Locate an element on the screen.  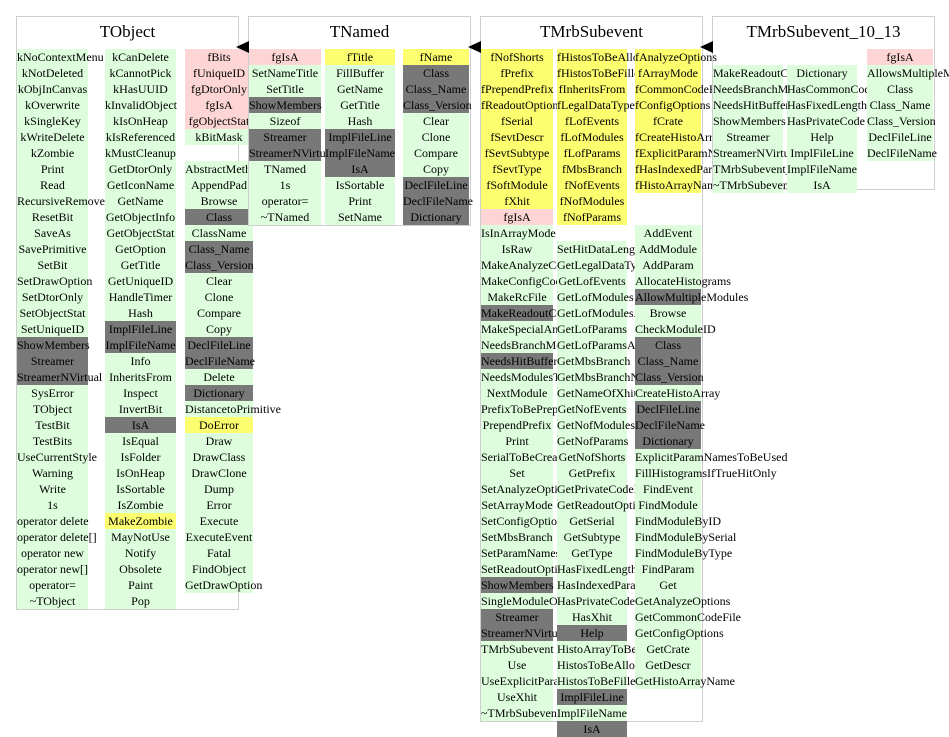
member-cell: SetBit is located at coordinates (52, 265).